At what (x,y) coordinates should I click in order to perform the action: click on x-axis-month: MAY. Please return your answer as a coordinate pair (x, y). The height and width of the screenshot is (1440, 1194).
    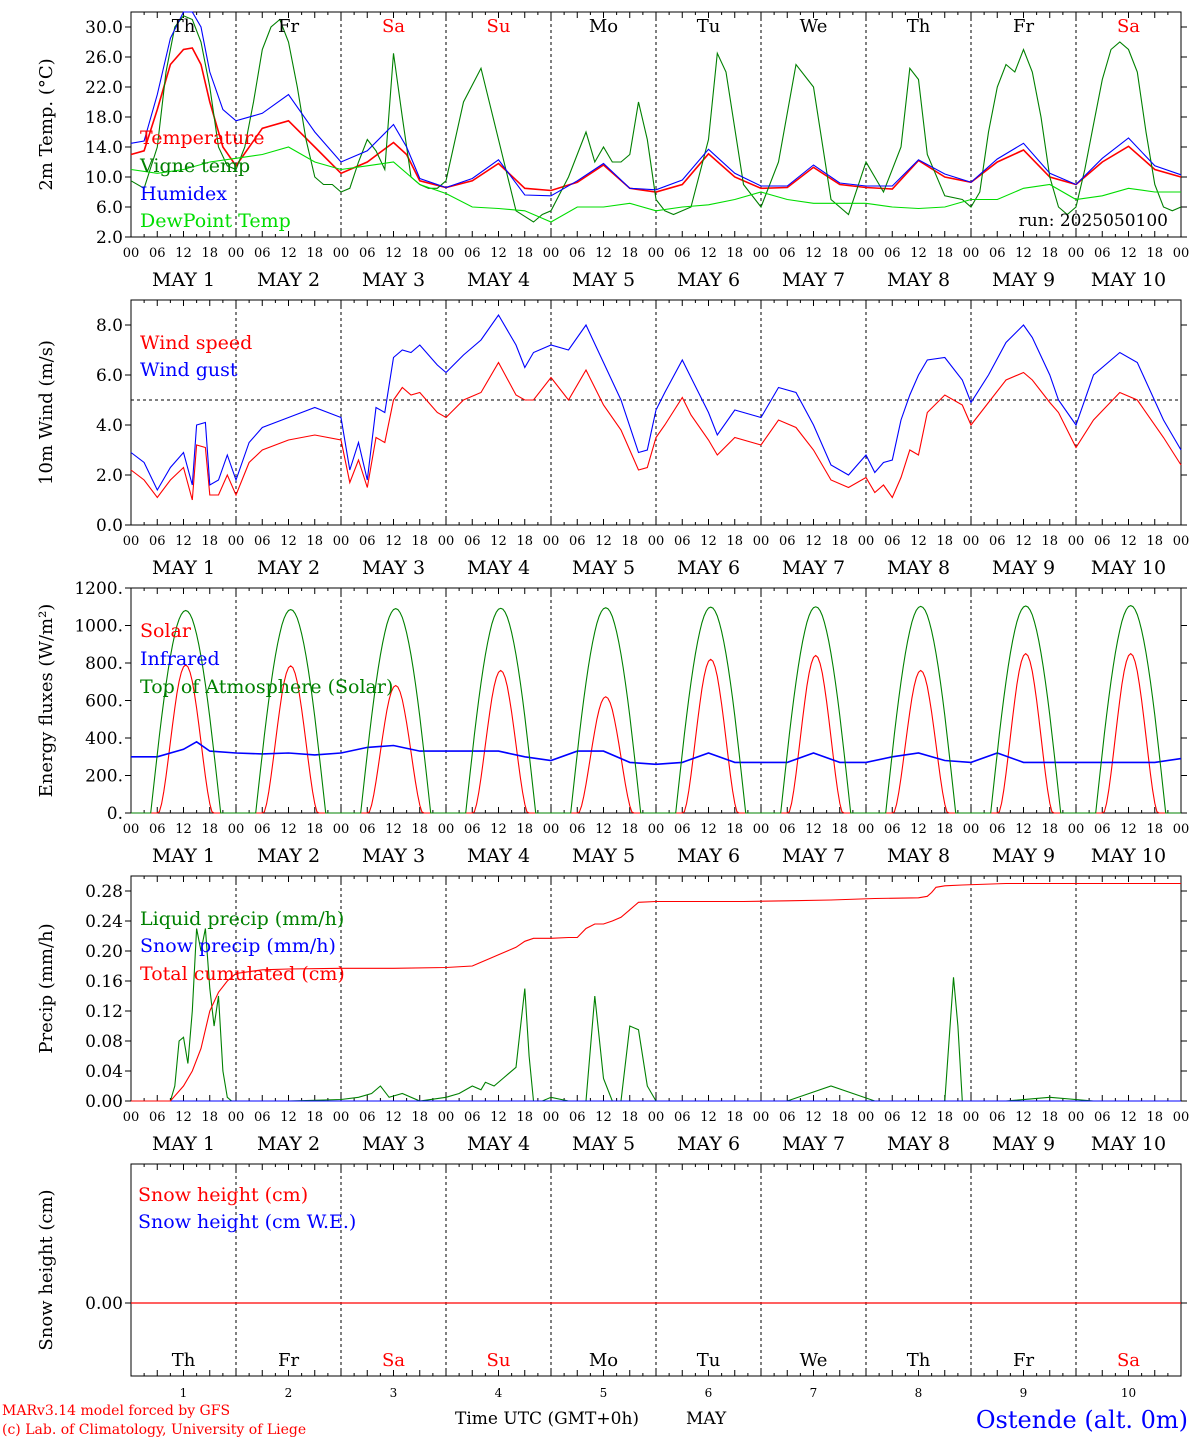
    Looking at the image, I should click on (706, 1419).